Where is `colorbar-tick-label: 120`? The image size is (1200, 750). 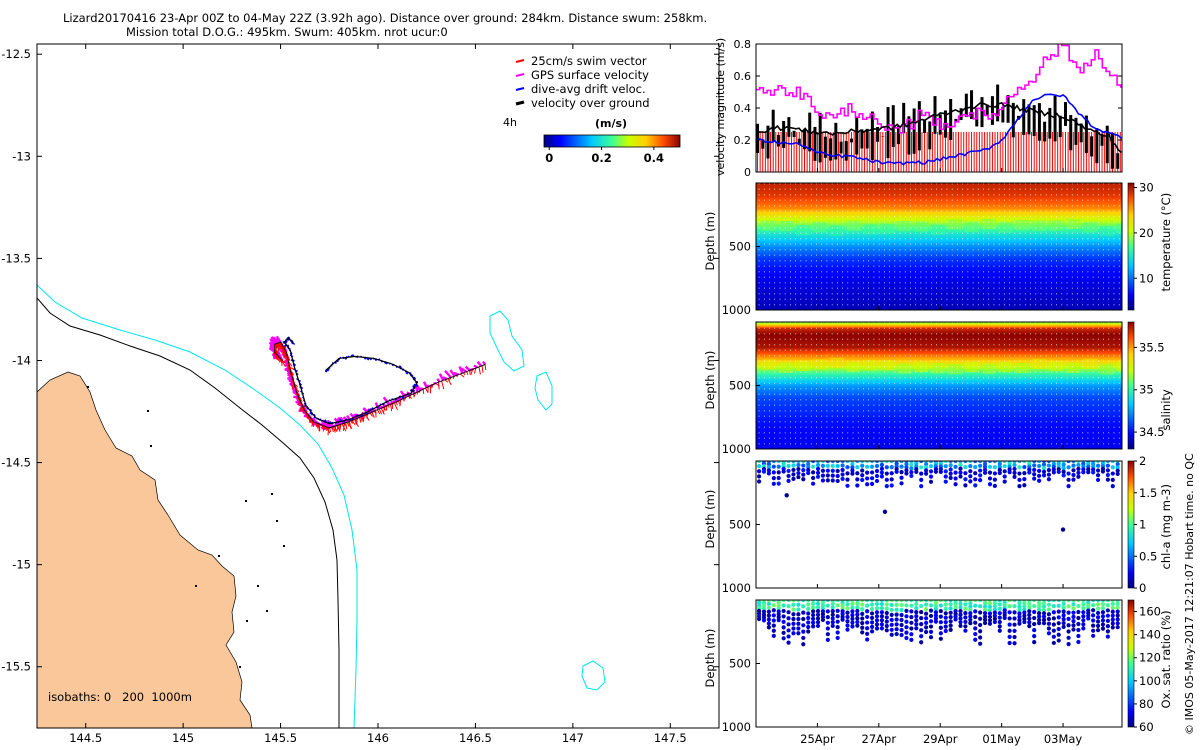 colorbar-tick-label: 120 is located at coordinates (1150, 658).